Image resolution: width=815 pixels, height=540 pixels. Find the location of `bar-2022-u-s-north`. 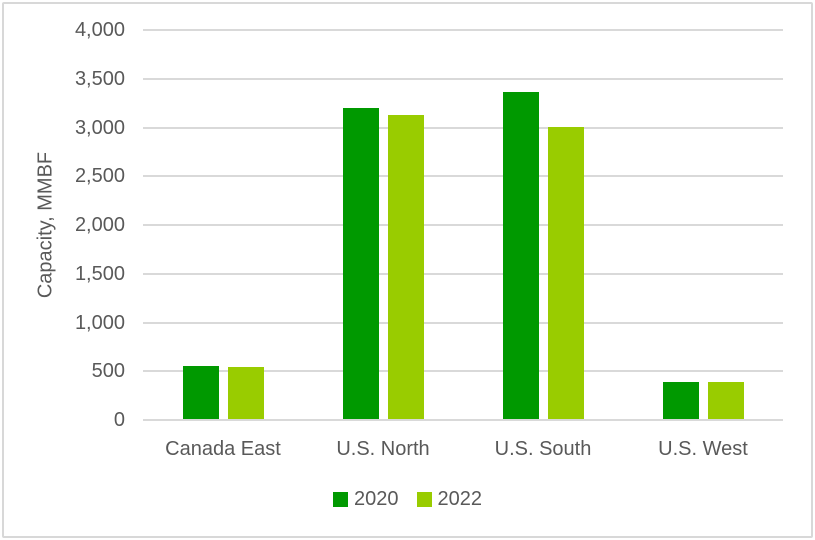

bar-2022-u-s-north is located at coordinates (405, 267).